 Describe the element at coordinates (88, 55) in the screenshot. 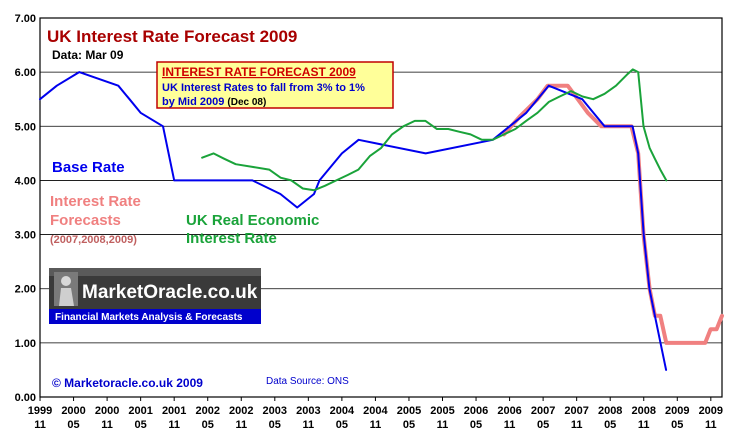

I see `chart-subtitle: Data: Mar 09` at that location.